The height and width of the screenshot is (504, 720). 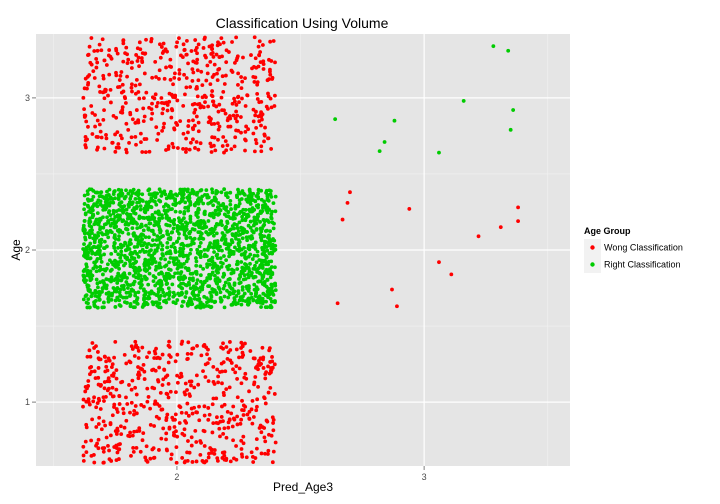 What do you see at coordinates (592, 264) in the screenshot?
I see `legend-key-right-point` at bounding box center [592, 264].